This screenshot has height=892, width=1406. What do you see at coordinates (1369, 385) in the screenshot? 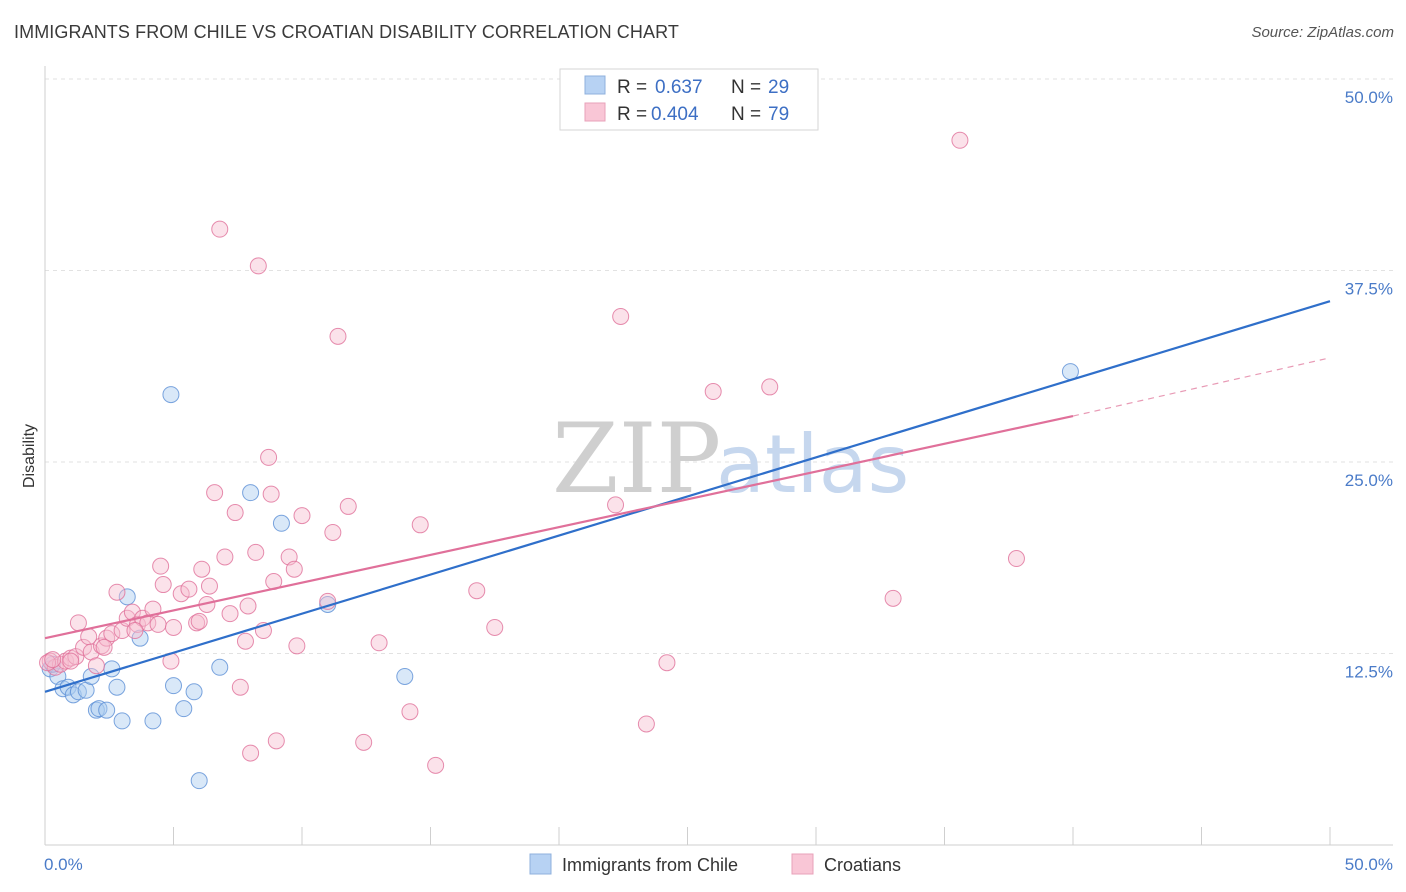
I see `y-tick-labels: 12.5% 25.0% 37.5% 50.0%` at bounding box center [1369, 385].